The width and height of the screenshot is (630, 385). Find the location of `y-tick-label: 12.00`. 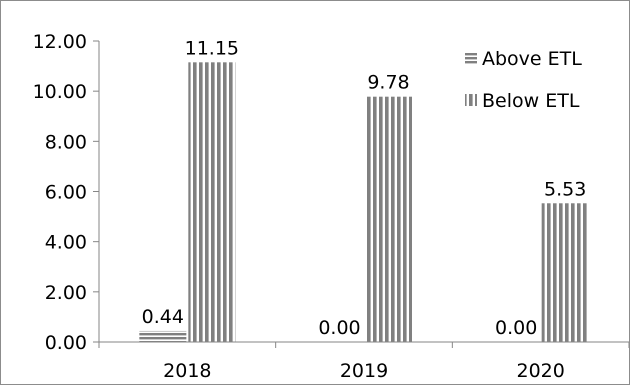

y-tick-label: 12.00 is located at coordinates (60, 42).